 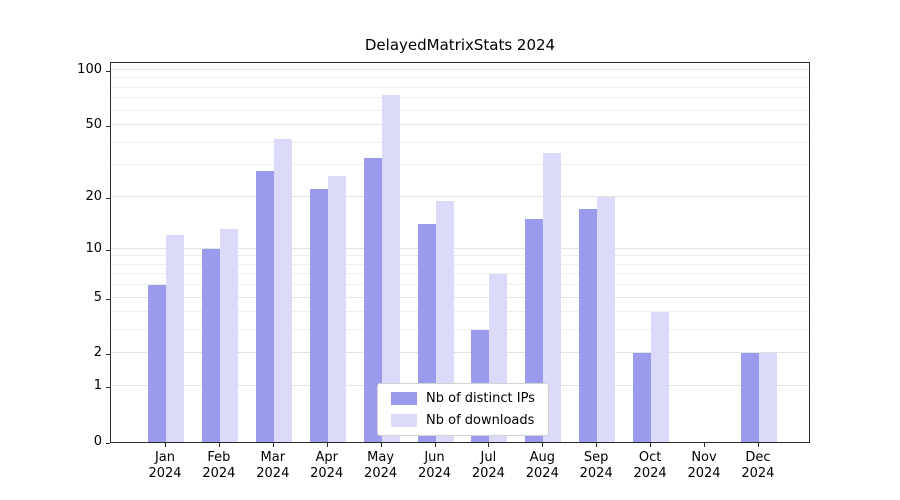 What do you see at coordinates (651, 445) in the screenshot?
I see `x-tick-oct` at bounding box center [651, 445].